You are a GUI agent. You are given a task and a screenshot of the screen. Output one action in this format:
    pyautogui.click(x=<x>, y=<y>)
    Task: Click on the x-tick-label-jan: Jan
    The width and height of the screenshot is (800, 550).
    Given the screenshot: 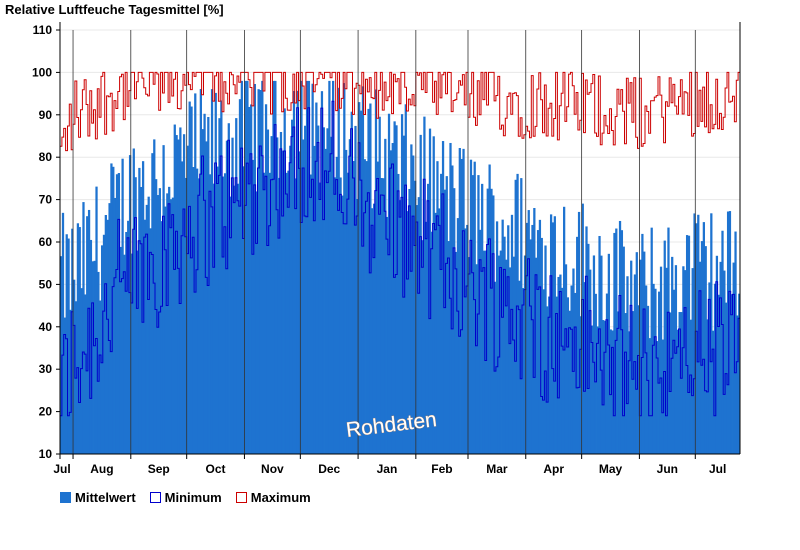 What is the action you would take?
    pyautogui.click(x=387, y=469)
    